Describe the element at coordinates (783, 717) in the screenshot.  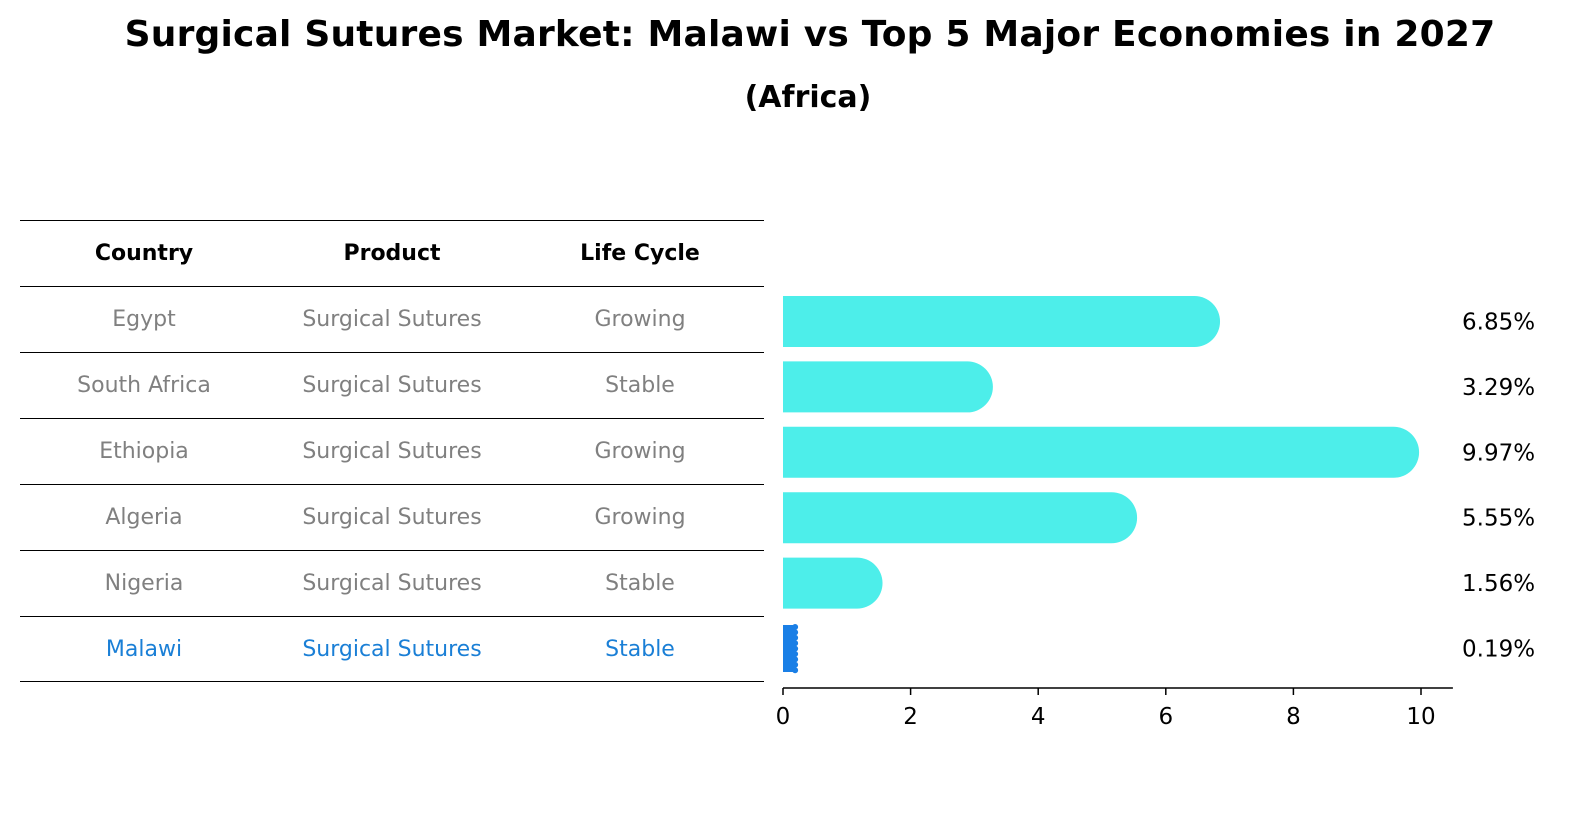
I see `x-tick-label: 0` at that location.